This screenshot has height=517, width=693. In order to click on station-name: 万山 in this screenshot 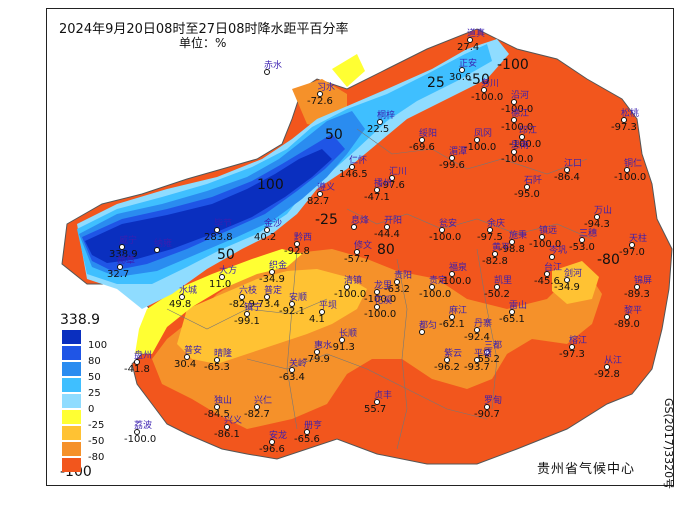, I will do `click(603, 211)`.